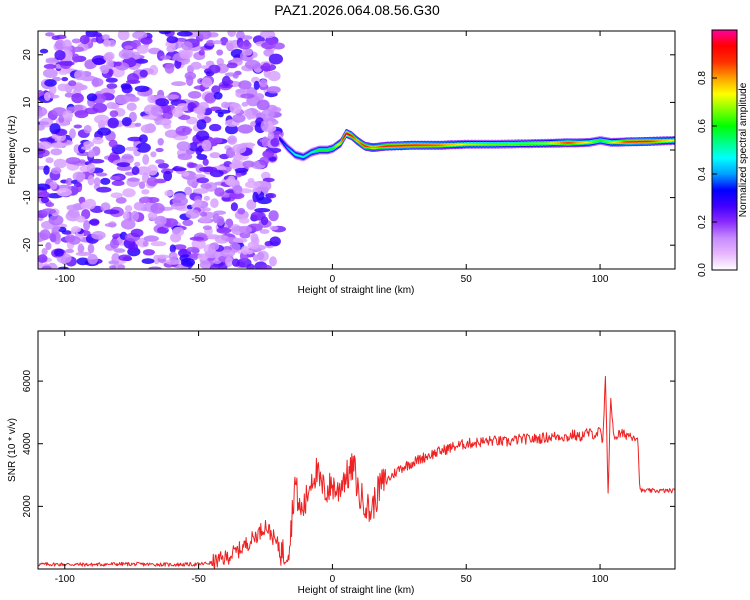 Image resolution: width=750 pixels, height=600 pixels. Describe the element at coordinates (357, 10) in the screenshot. I see `figure-title: PAZ1.2026.064.08.56.G30` at that location.